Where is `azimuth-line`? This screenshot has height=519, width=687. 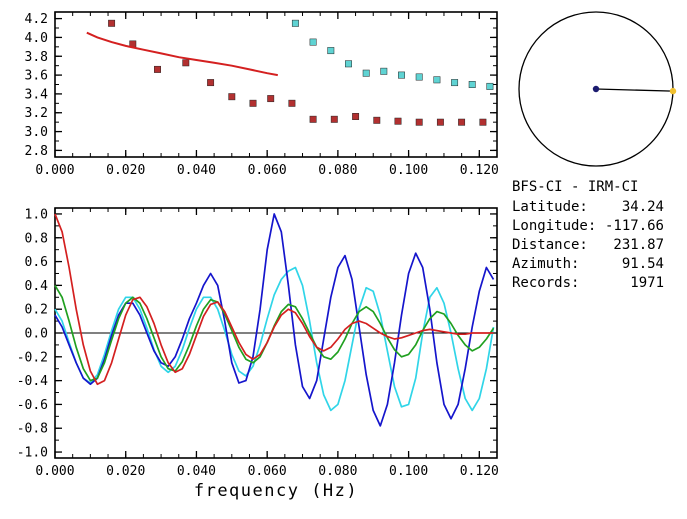
azimuth-line is located at coordinates (634, 90).